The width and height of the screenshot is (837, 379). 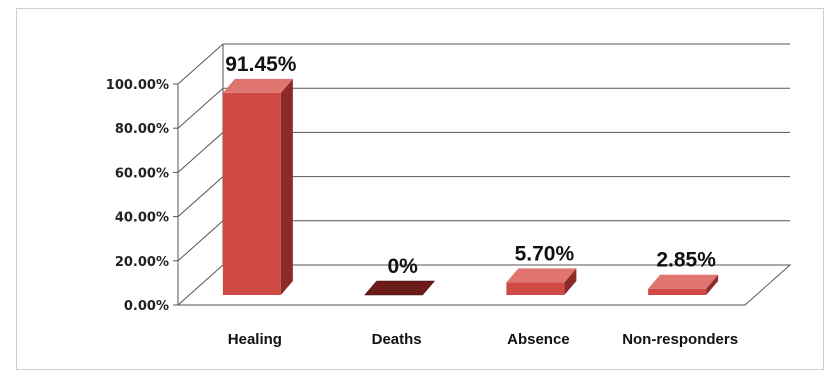 I want to click on y-tick-label: 20.00%, so click(x=142, y=262).